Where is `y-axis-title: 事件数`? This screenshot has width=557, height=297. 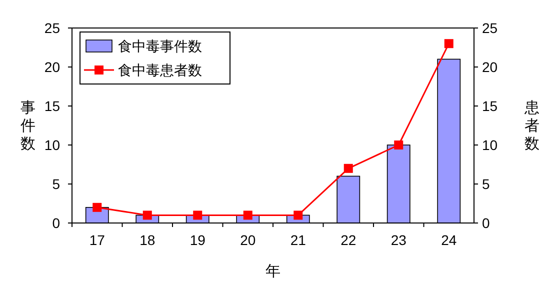
y-axis-title: 事件数 is located at coordinates (28, 126).